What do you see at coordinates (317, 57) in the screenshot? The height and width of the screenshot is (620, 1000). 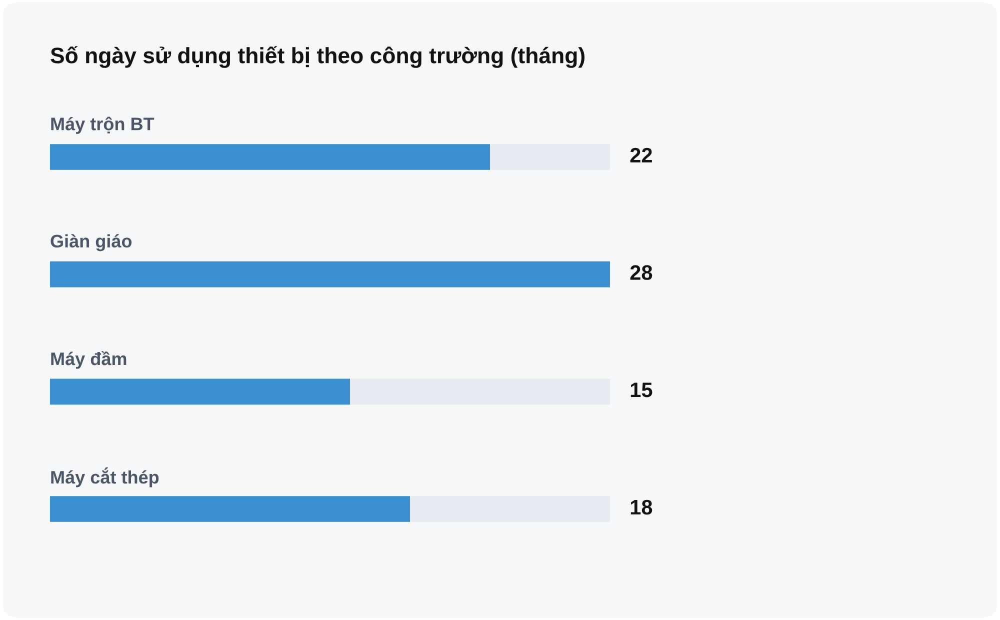 I see `chart-title: Số ngày sử dụng thiết bị theo công trường (tháng)` at bounding box center [317, 57].